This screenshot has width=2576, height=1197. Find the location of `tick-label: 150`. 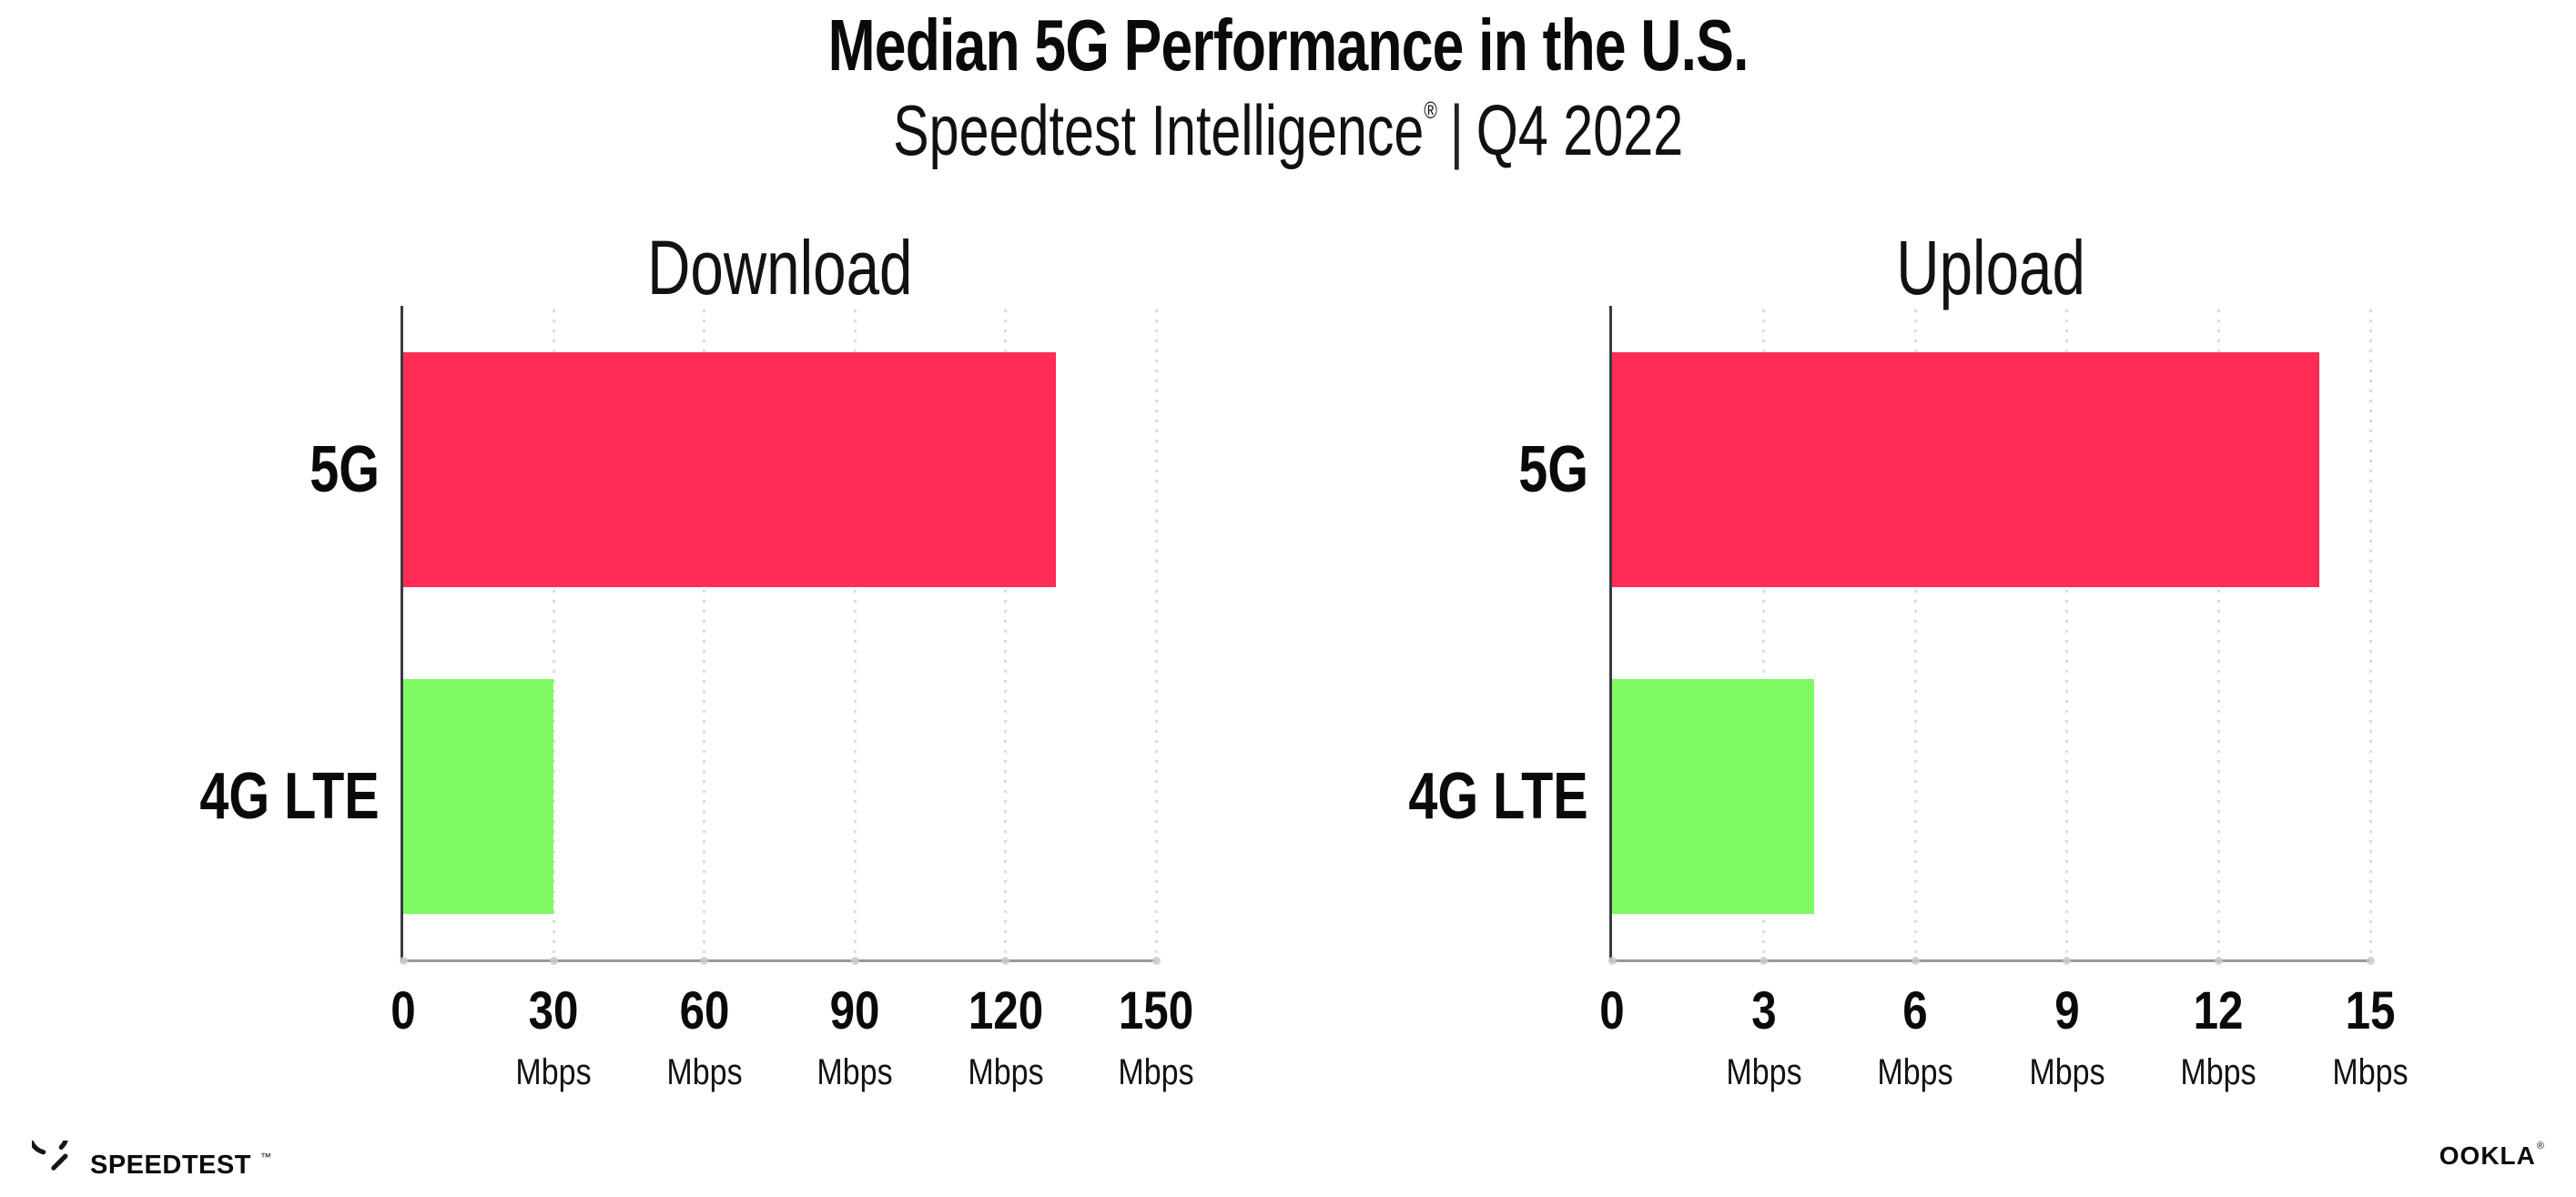

tick-label: 150 is located at coordinates (1156, 1011).